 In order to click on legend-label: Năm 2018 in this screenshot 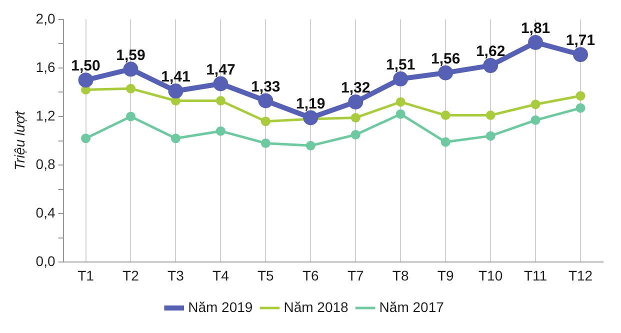, I will do `click(316, 306)`.